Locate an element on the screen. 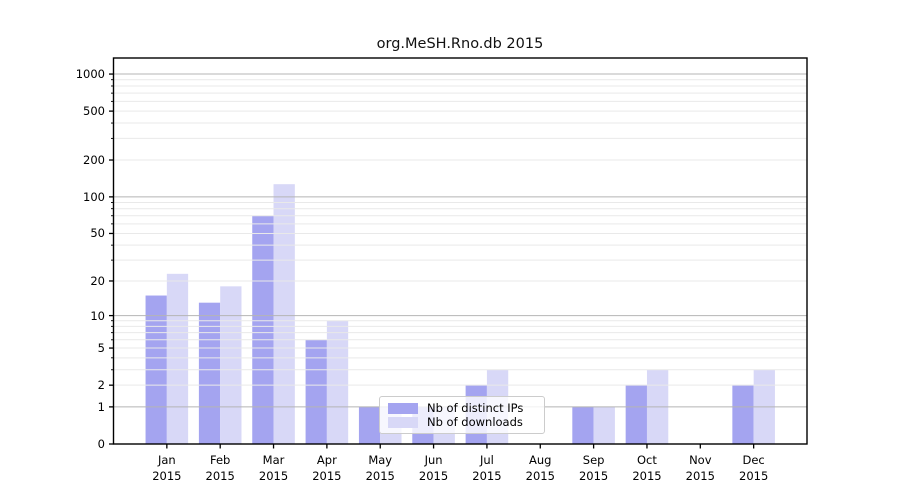 Image resolution: width=900 pixels, height=500 pixels. month-label: Jun is located at coordinates (433, 460).